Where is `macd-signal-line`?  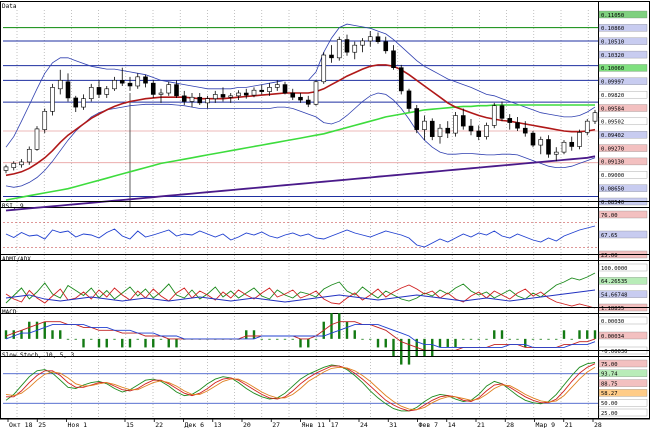
macd-signal-line is located at coordinates (300, 336).